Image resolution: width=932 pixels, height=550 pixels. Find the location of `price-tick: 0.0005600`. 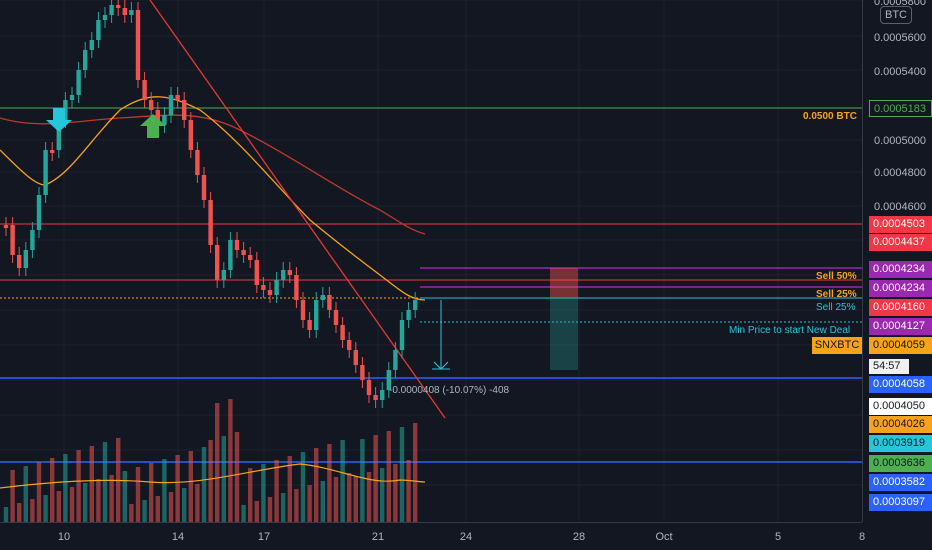

price-tick: 0.0005600 is located at coordinates (900, 38).